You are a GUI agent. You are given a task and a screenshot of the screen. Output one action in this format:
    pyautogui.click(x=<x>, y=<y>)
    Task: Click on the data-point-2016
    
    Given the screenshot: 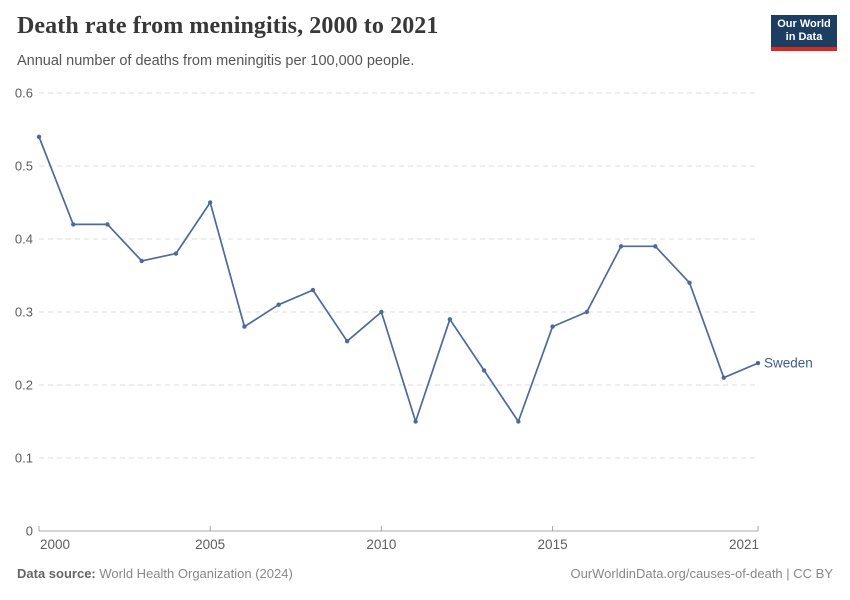 What is the action you would take?
    pyautogui.click(x=587, y=312)
    